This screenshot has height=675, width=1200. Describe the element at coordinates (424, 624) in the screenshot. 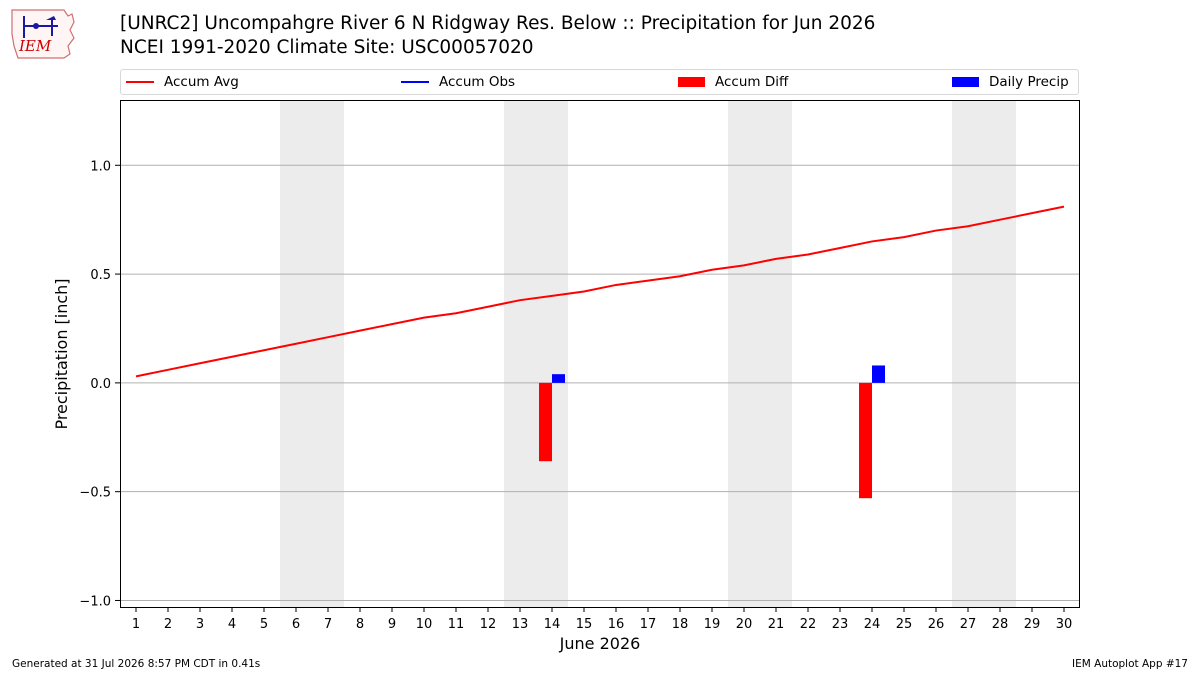

I see `x-tick-label: 10` at that location.